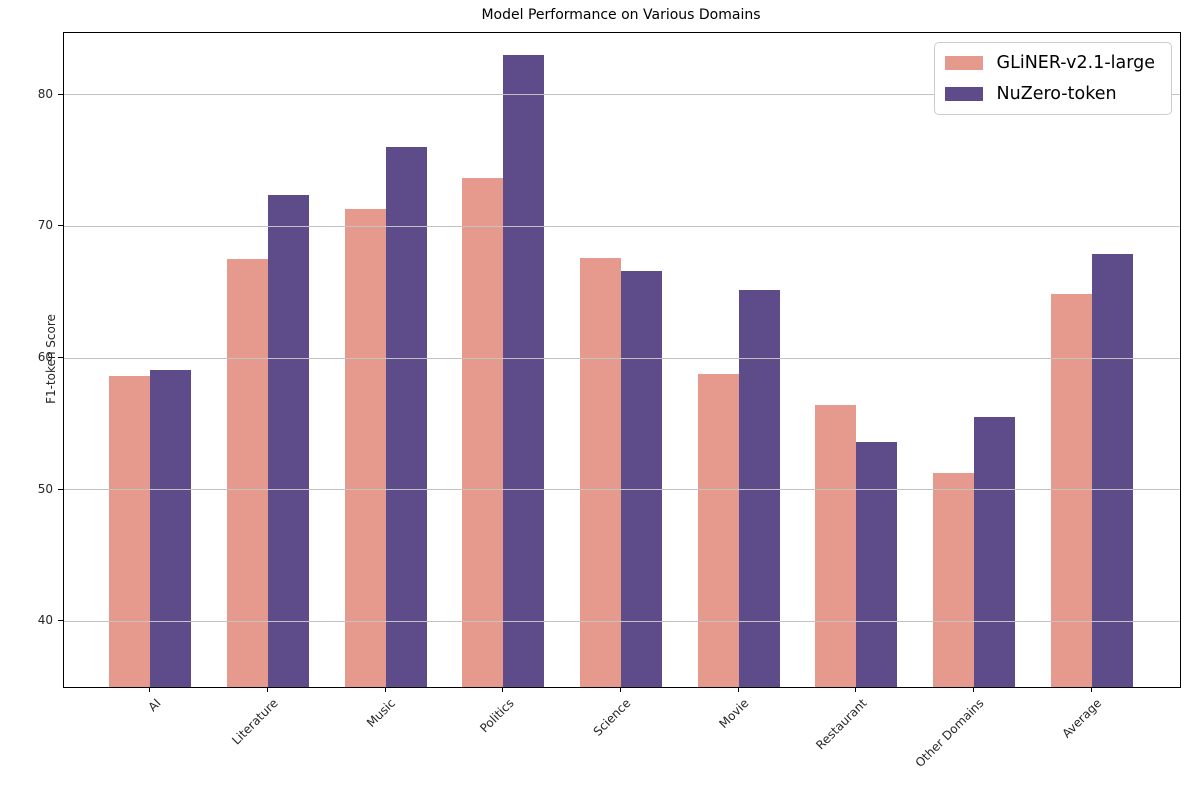 The height and width of the screenshot is (790, 1189). What do you see at coordinates (45, 488) in the screenshot?
I see `y-tick-label-50: 50` at bounding box center [45, 488].